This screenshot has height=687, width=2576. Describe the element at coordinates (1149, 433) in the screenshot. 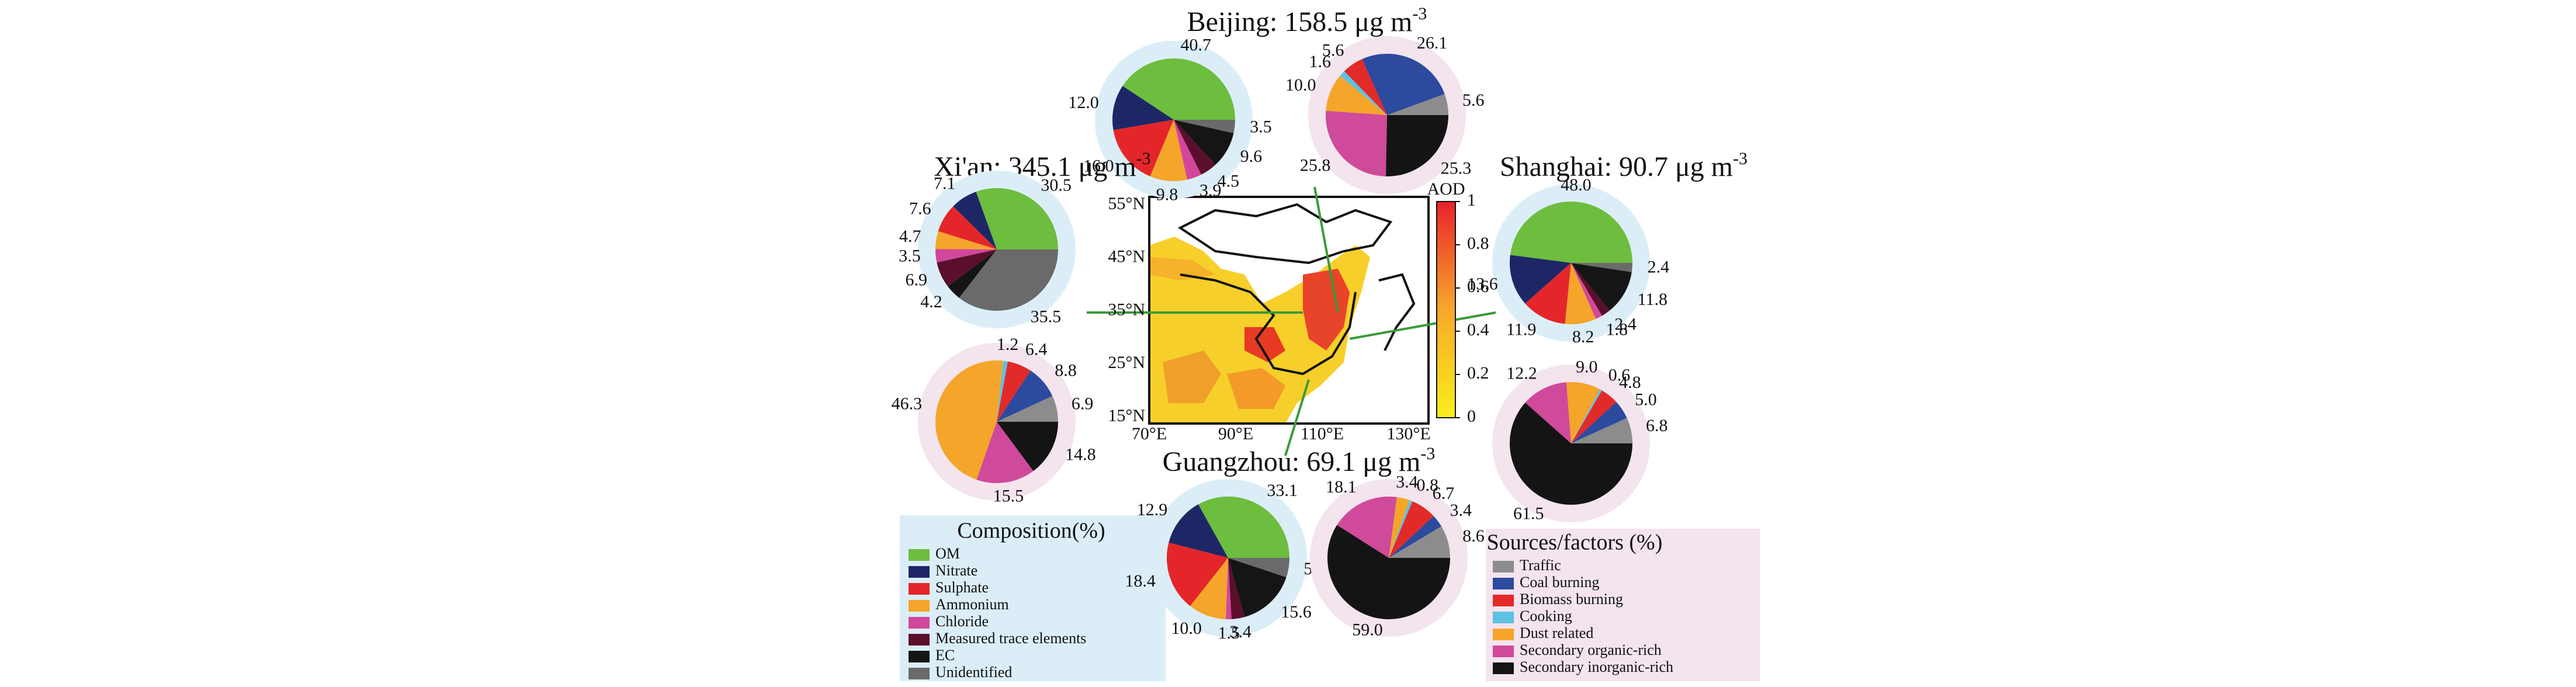

I see `lon-label: 70°E` at that location.